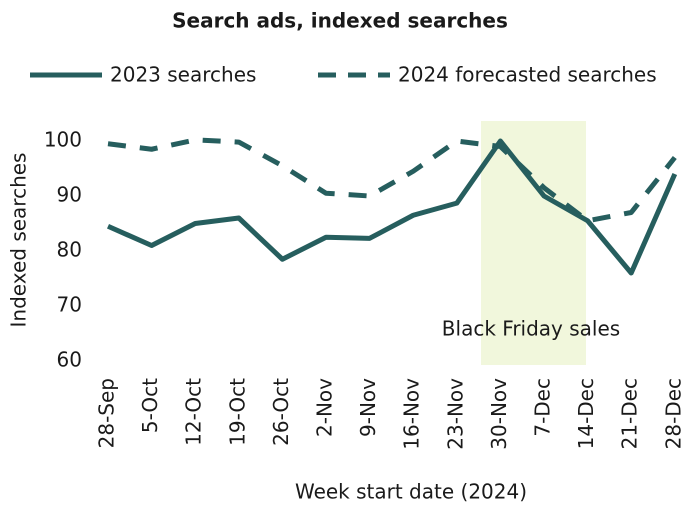  Describe the element at coordinates (325, 407) in the screenshot. I see `x-tick-label: 2-Nov` at that location.